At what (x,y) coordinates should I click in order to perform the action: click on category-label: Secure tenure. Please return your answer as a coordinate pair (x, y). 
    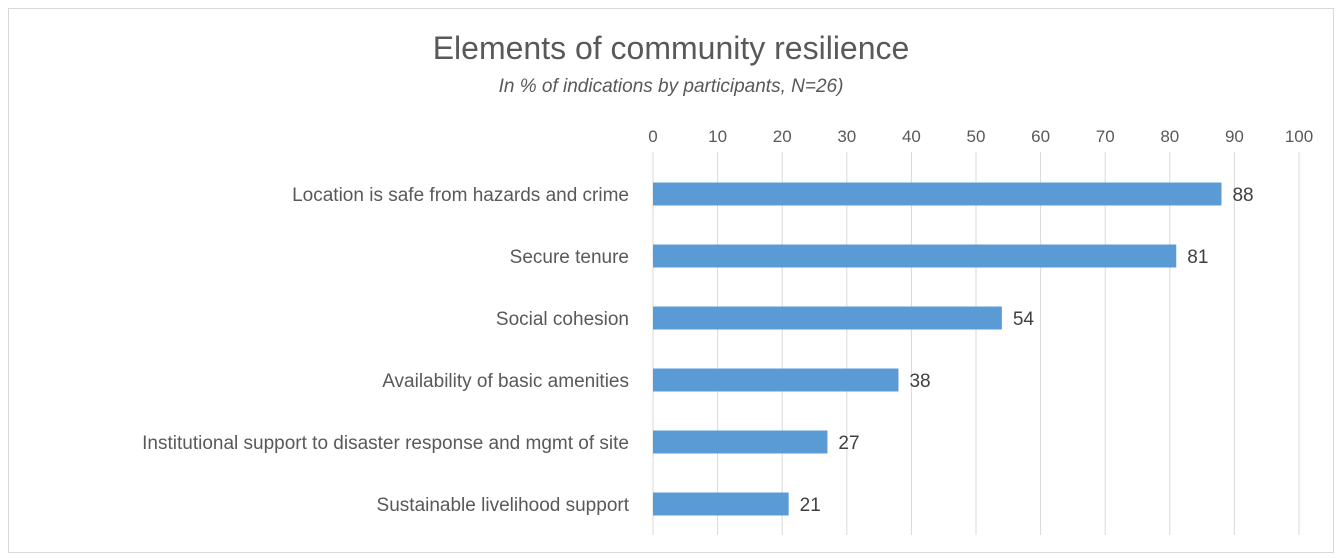
    Looking at the image, I should click on (569, 257).